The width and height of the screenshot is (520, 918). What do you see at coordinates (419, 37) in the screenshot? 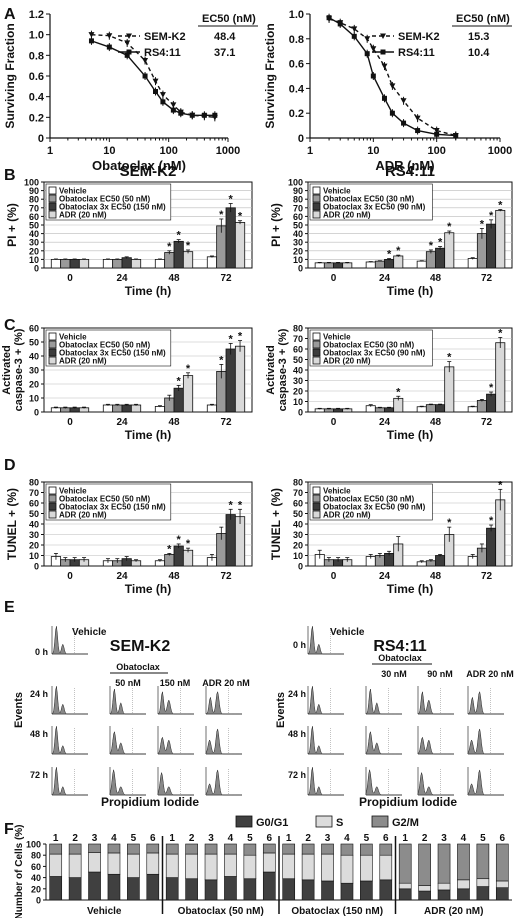
I see `legend-label: SEM-K2` at bounding box center [419, 37].